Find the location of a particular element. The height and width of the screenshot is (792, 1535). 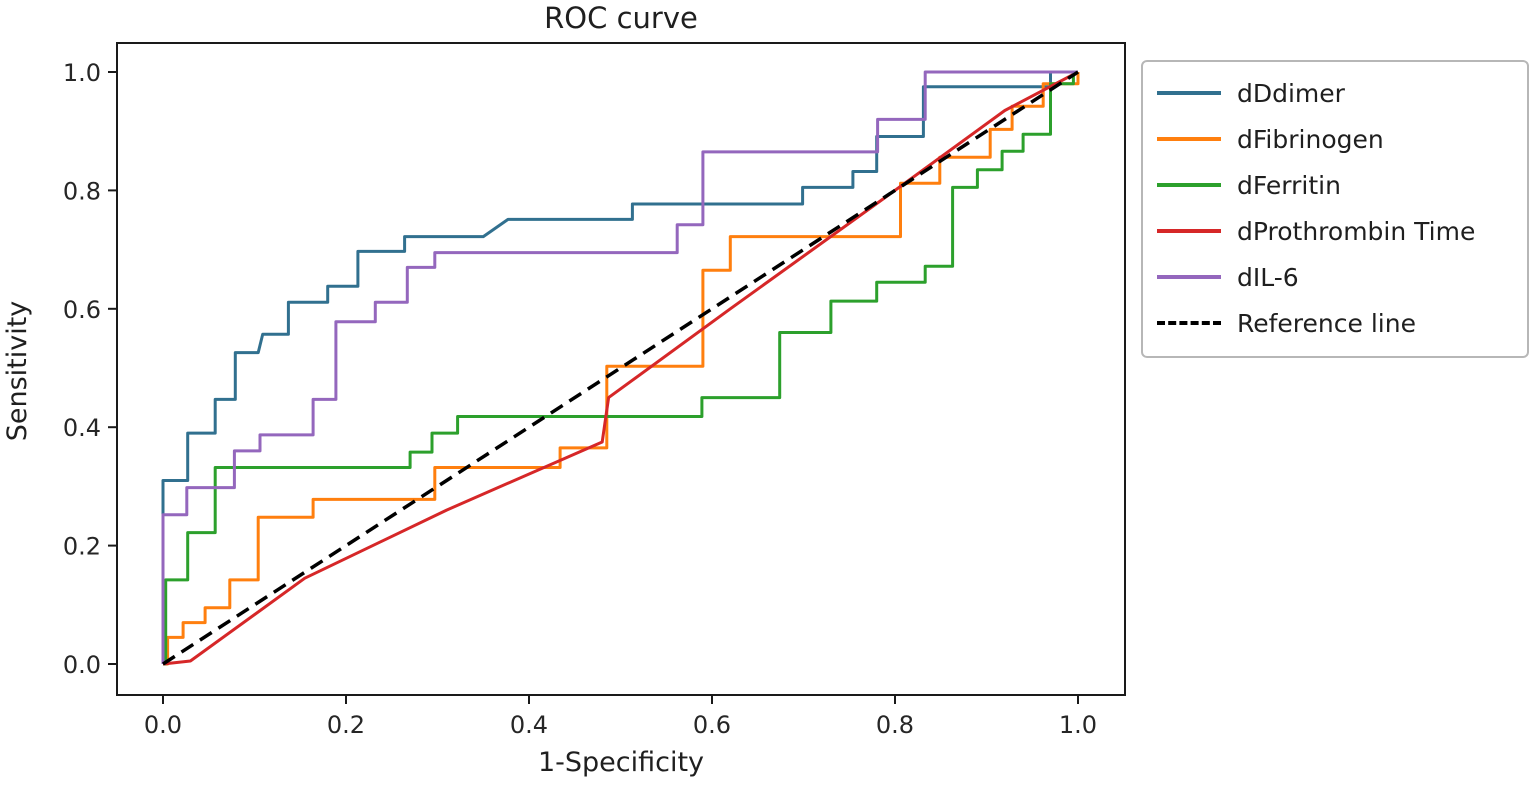

legend-entry: dProthrombin Time is located at coordinates (1335, 231).